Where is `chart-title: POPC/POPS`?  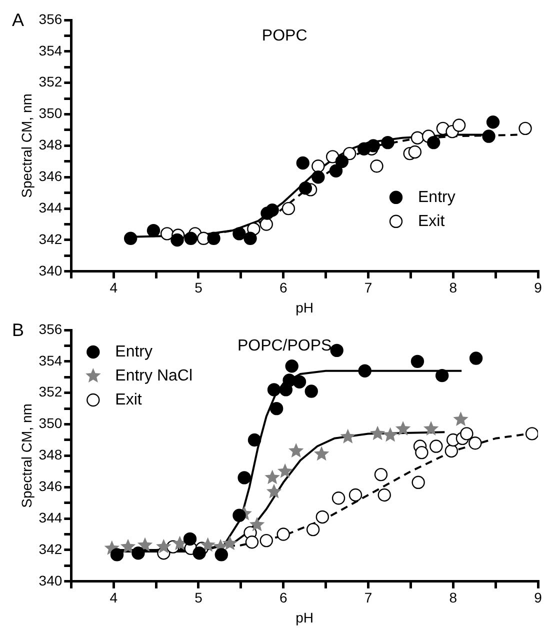
chart-title: POPC/POPS is located at coordinates (284, 345).